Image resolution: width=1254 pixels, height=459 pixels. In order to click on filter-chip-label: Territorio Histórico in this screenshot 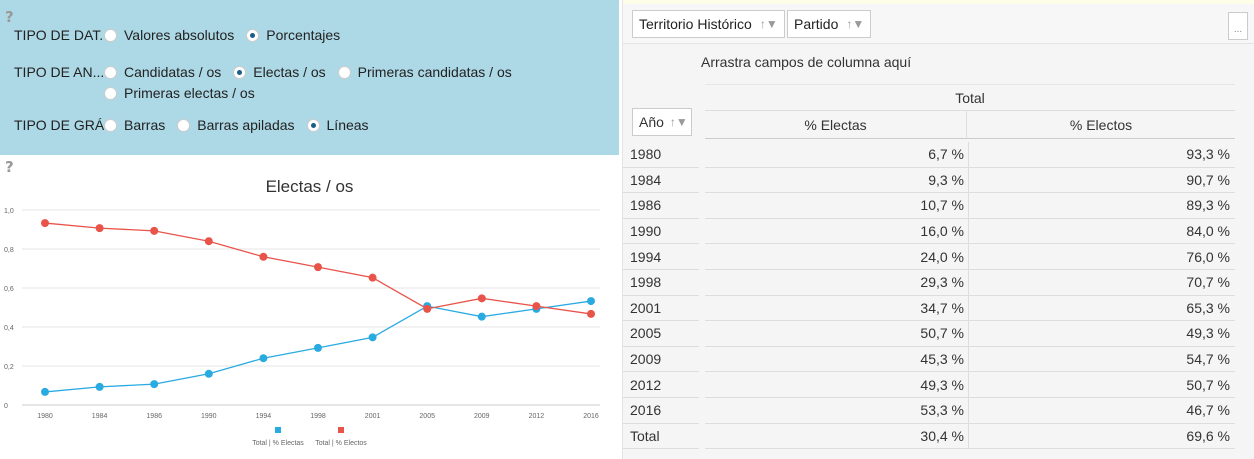, I will do `click(695, 24)`.